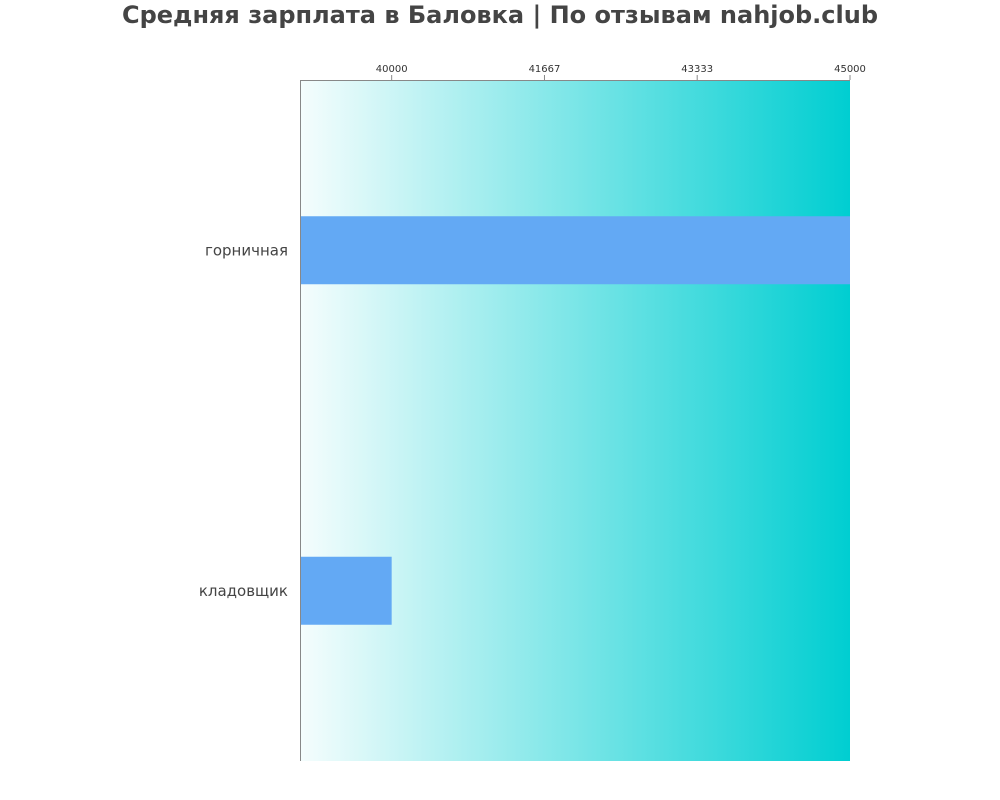 The height and width of the screenshot is (800, 1000). What do you see at coordinates (545, 69) in the screenshot?
I see `x-tick-label: 41667` at bounding box center [545, 69].